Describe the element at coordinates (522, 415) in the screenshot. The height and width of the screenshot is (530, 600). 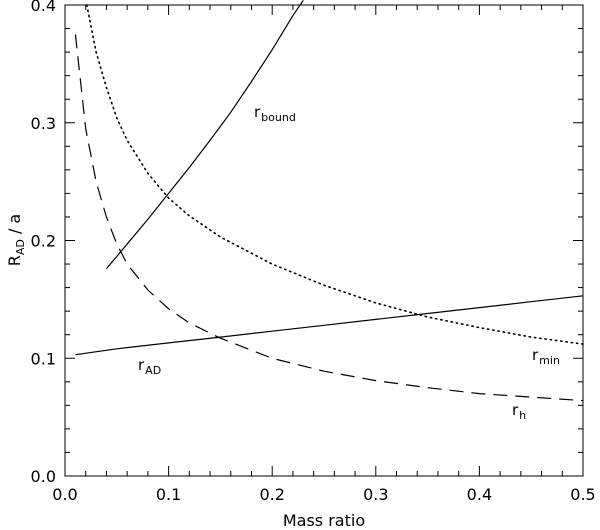
I see `curve-label-r-h-sub: h` at that location.